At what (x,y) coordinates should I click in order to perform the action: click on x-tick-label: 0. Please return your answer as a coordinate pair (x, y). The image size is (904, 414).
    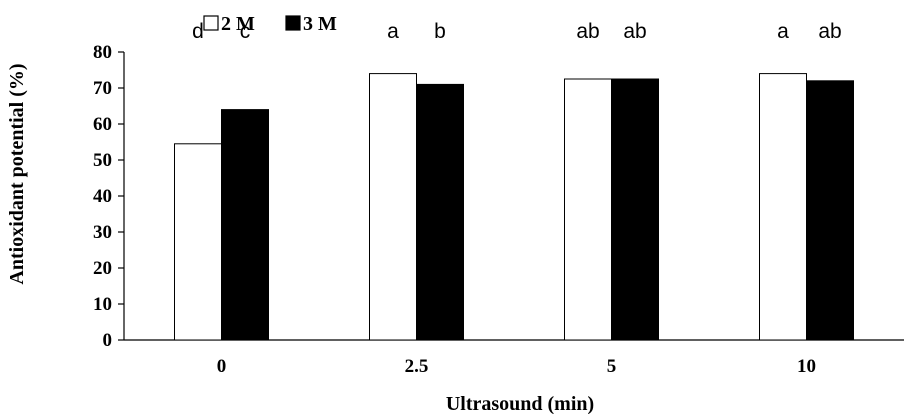
    Looking at the image, I should click on (222, 366).